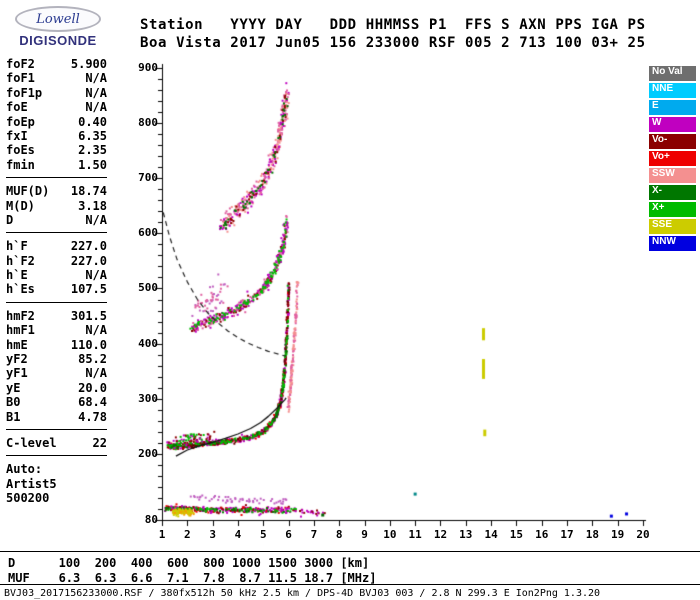 Image resolution: width=700 pixels, height=600 pixels. I want to click on y-tick-label: 500, so click(148, 288).